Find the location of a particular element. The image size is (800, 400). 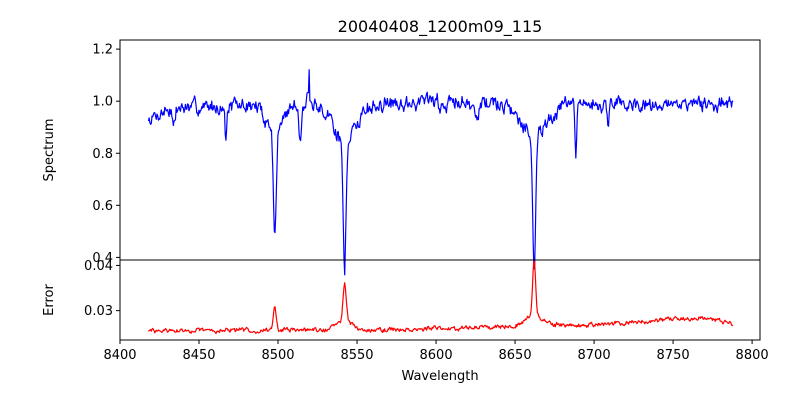

error-line is located at coordinates (440, 297).